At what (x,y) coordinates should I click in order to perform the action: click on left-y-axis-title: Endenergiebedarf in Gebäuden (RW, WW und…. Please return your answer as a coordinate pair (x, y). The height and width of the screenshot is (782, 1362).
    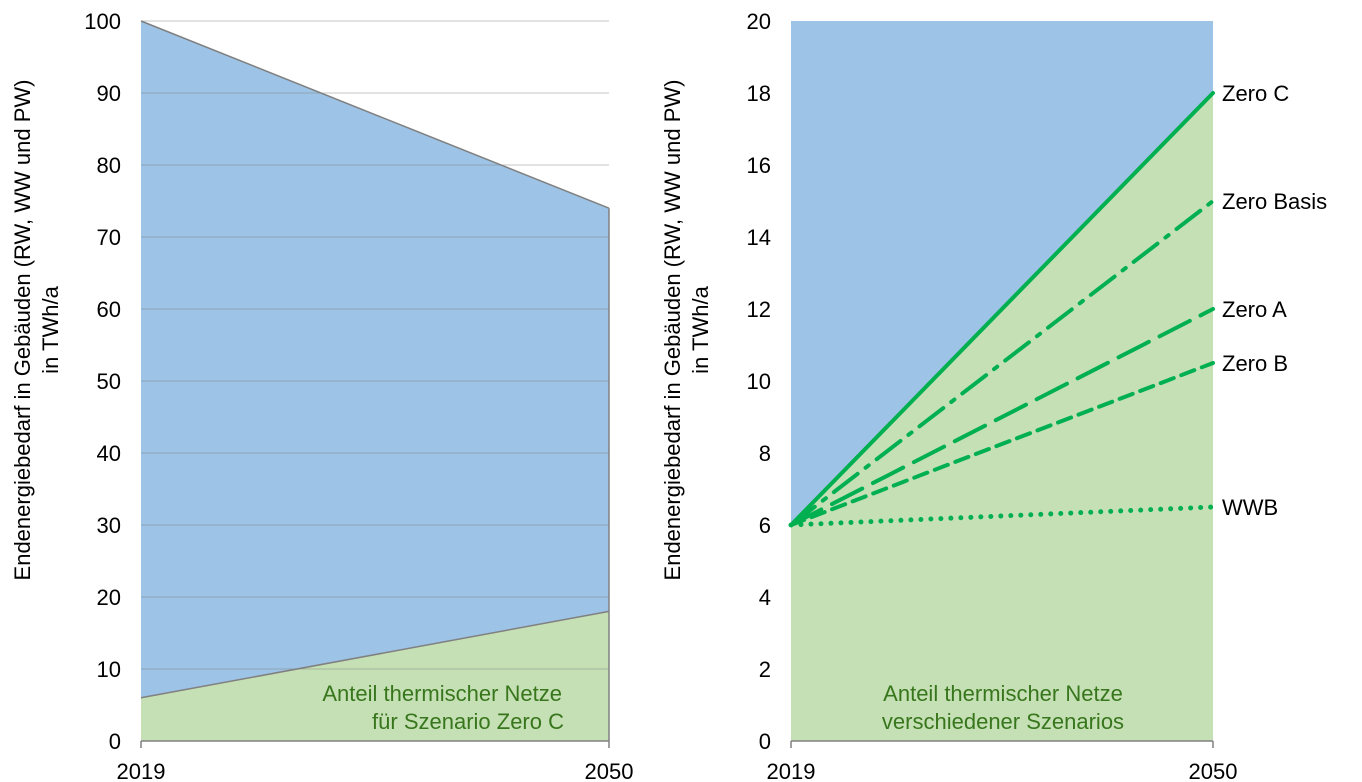
    Looking at the image, I should click on (22, 330).